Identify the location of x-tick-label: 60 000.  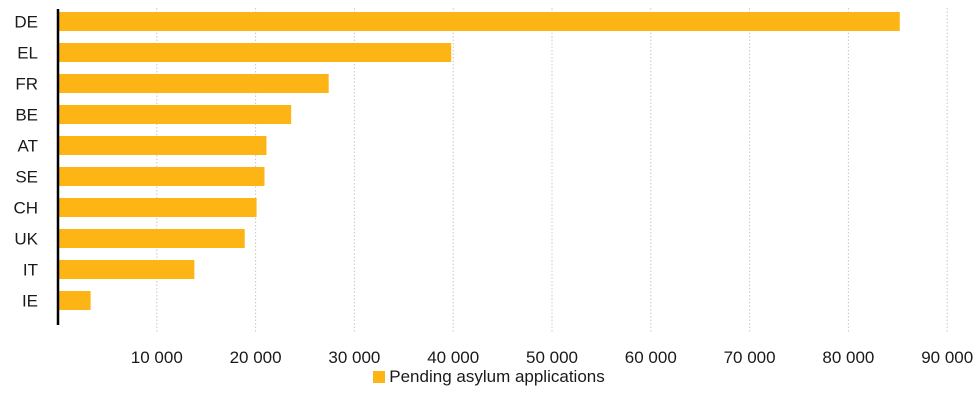
(651, 357).